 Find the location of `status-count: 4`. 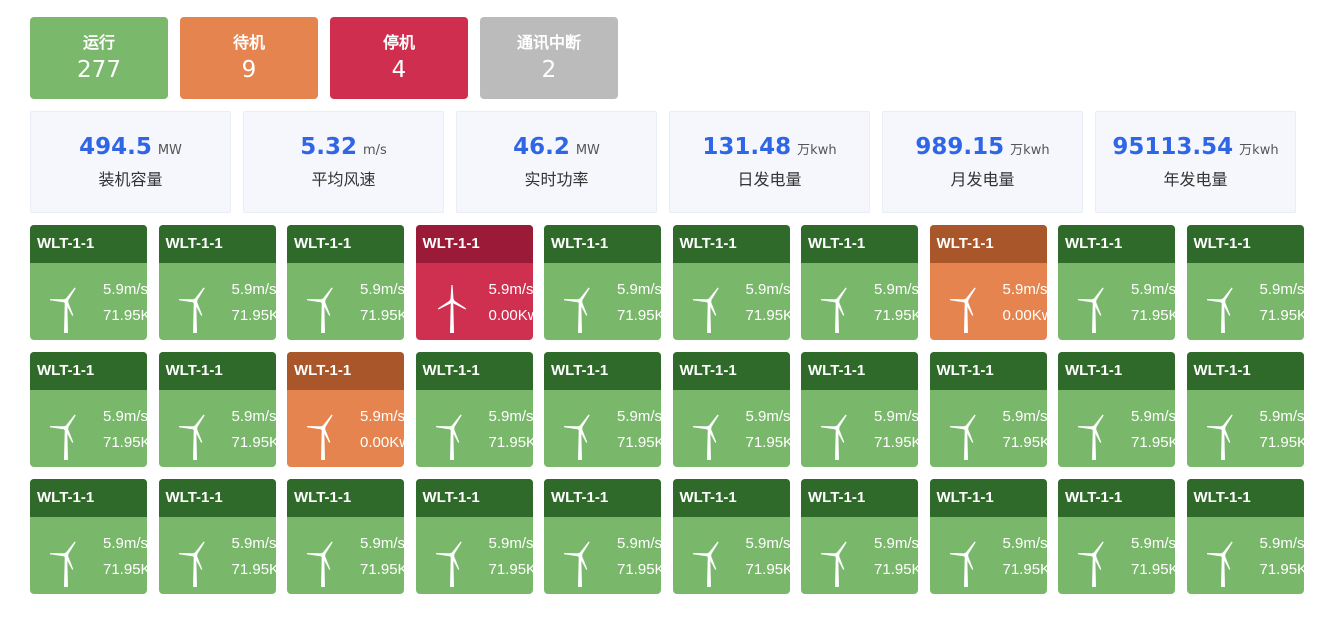

status-count: 4 is located at coordinates (399, 70).